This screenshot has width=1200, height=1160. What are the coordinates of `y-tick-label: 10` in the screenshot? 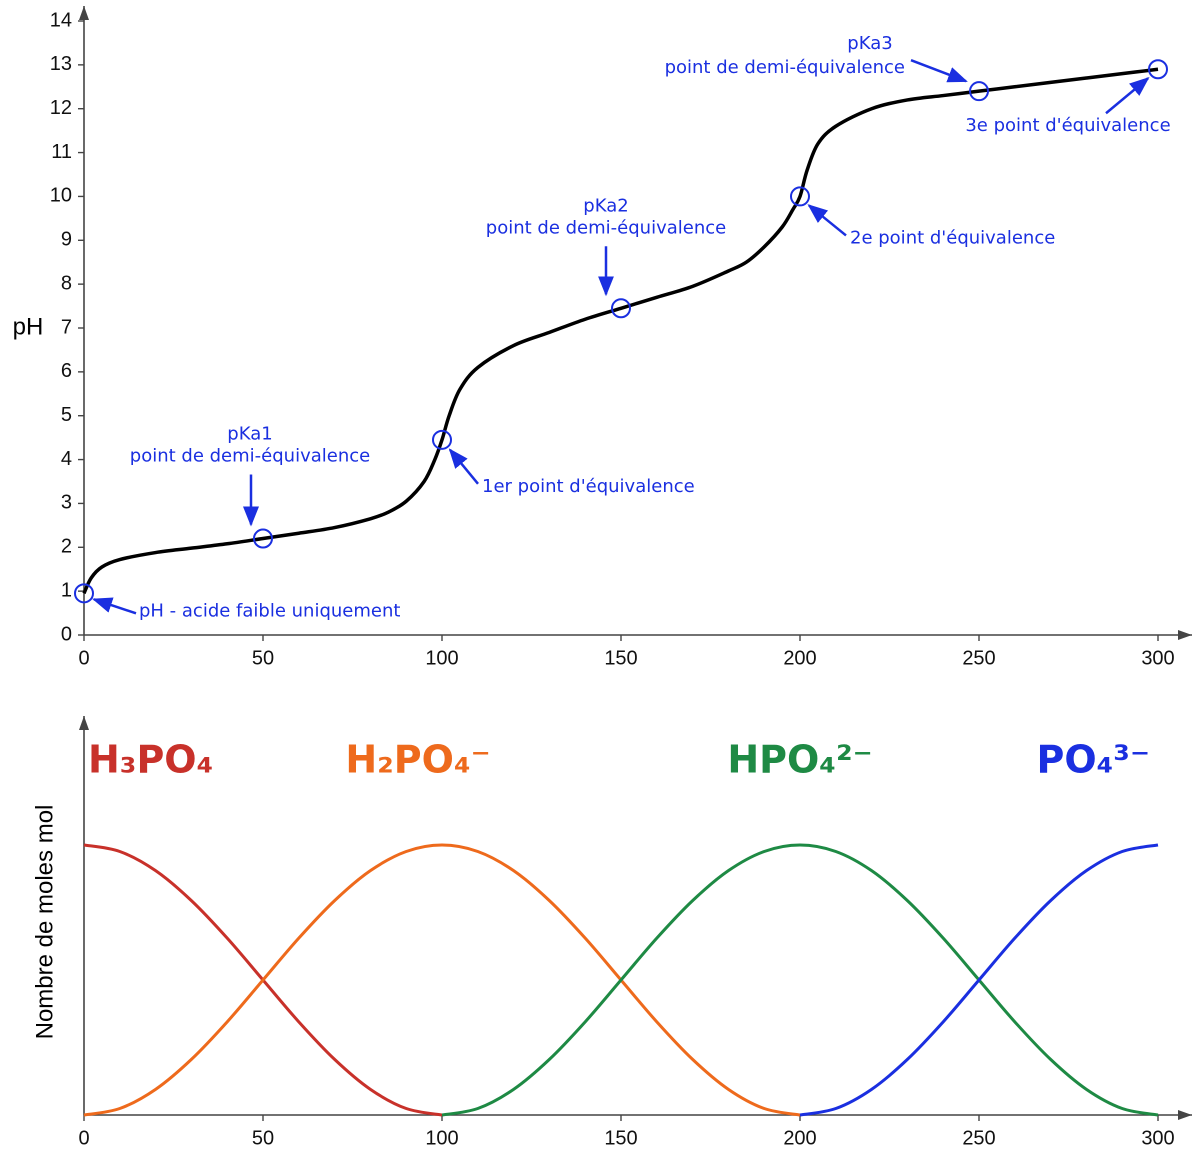 It's located at (61, 196).